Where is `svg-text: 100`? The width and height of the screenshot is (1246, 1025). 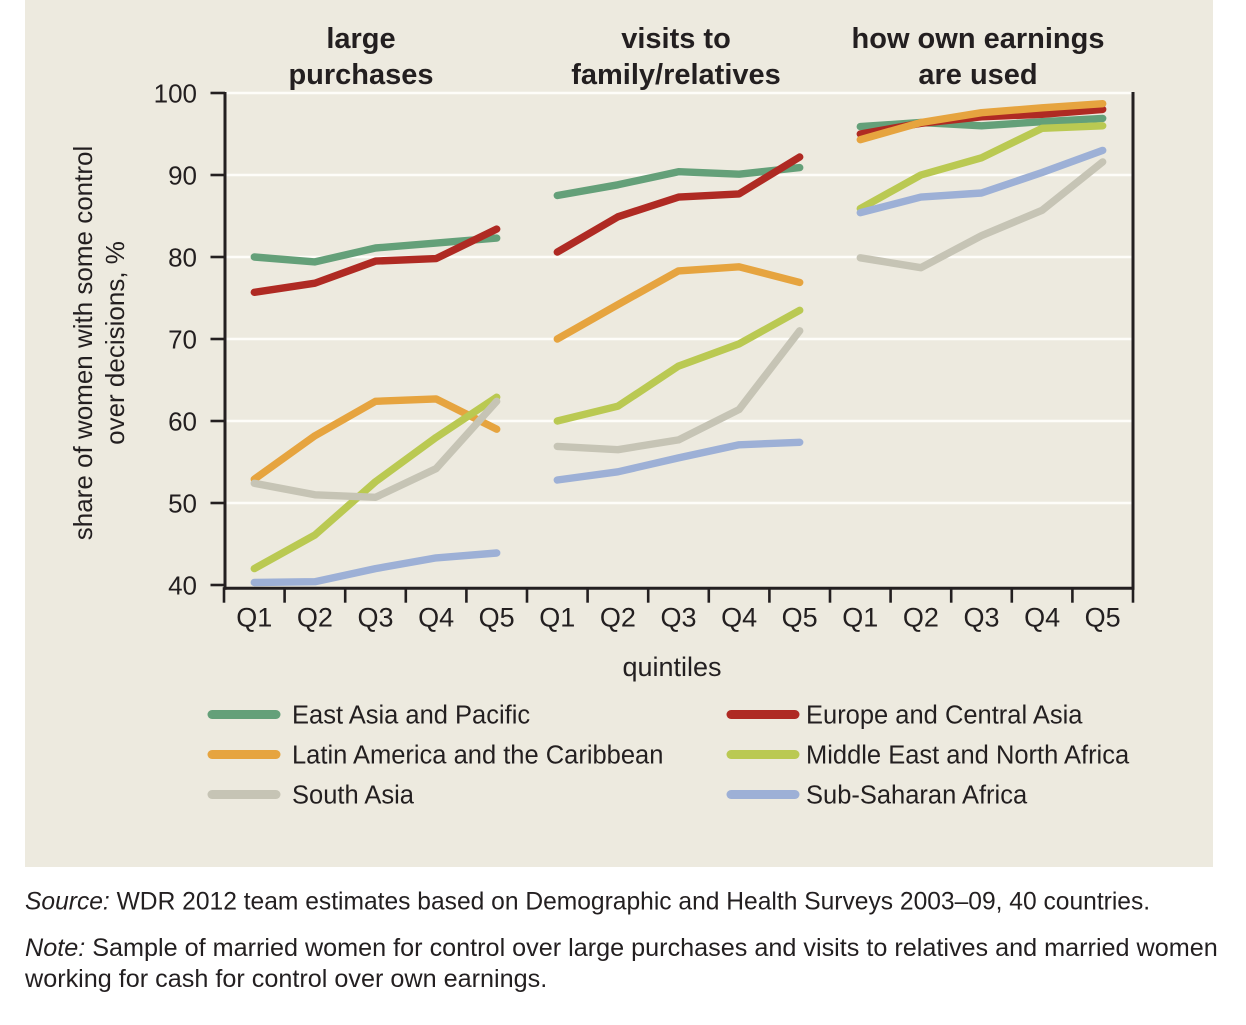
svg-text: 100 is located at coordinates (175, 94).